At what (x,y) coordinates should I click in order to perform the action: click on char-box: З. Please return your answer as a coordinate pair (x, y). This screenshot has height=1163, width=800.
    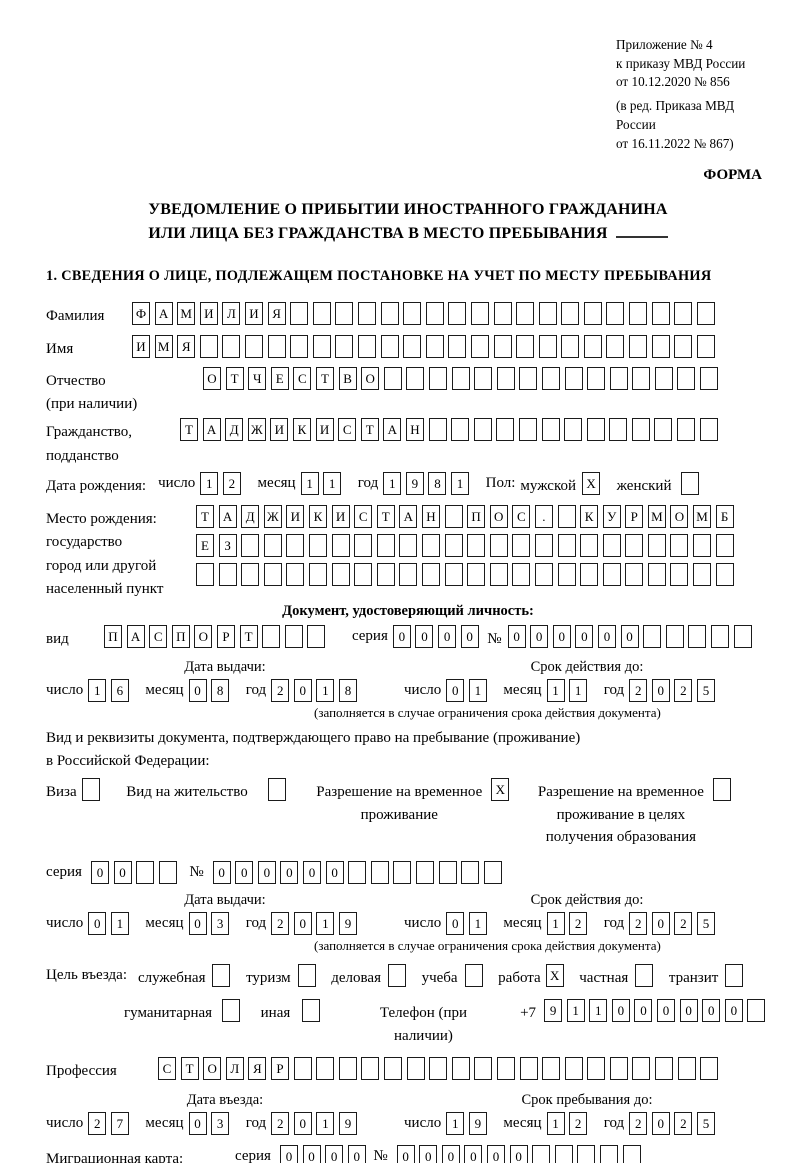
    Looking at the image, I should click on (227, 546).